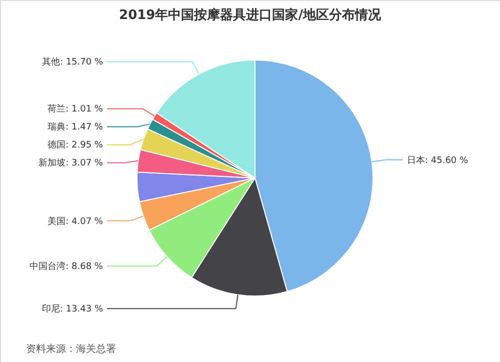 The image size is (500, 362). I want to click on text: 资料来源：海关总署, so click(71, 349).